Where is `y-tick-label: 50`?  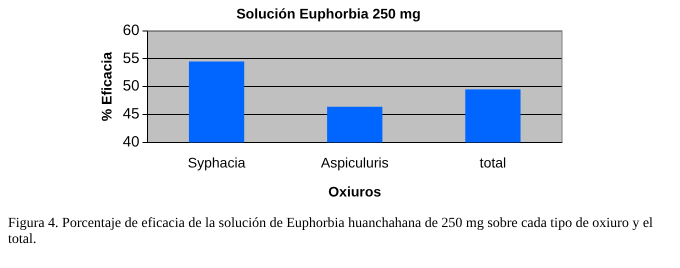 y-tick-label: 50 is located at coordinates (131, 86).